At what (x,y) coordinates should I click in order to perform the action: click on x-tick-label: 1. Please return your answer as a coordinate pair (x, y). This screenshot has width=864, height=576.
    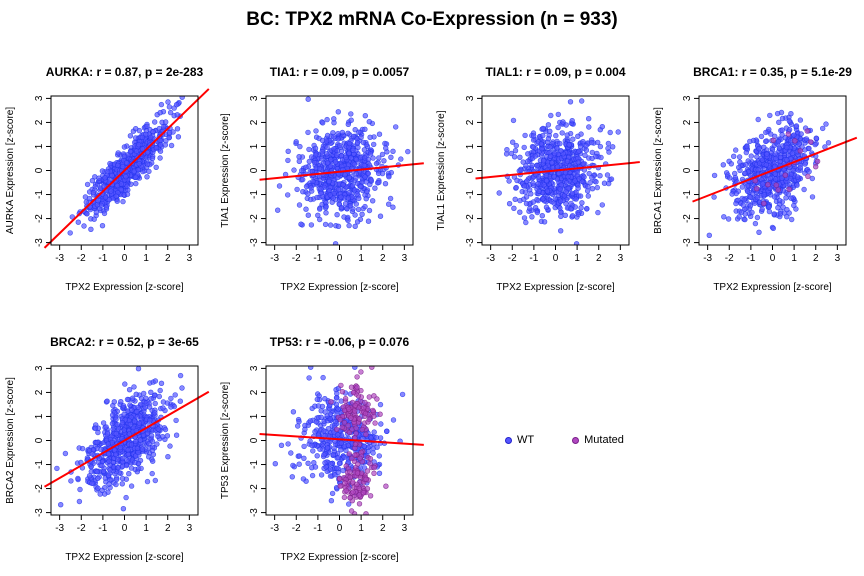
    Looking at the image, I should click on (361, 528).